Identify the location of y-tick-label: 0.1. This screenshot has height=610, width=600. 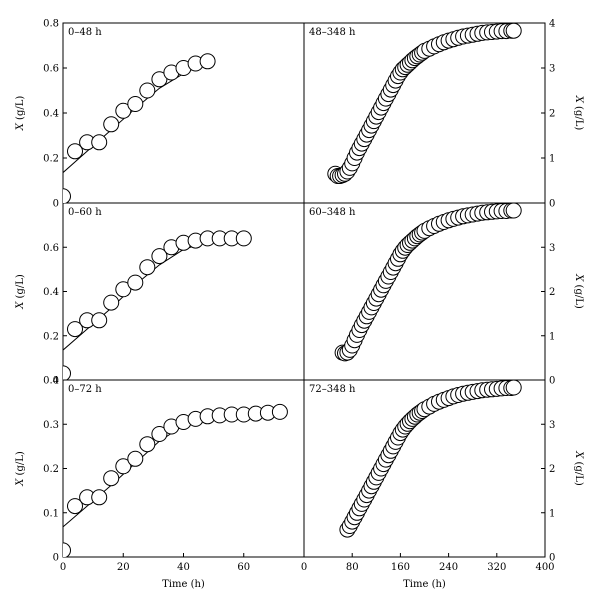
(51, 513).